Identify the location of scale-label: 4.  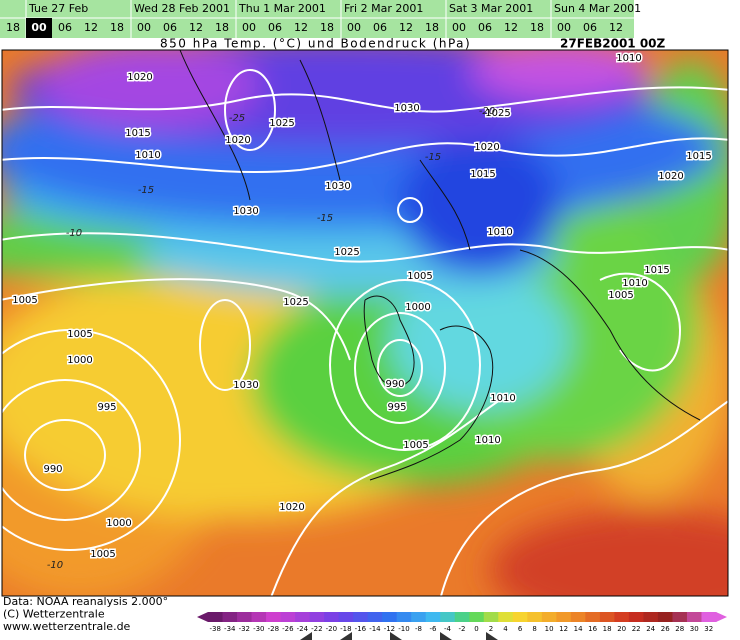
(505, 629).